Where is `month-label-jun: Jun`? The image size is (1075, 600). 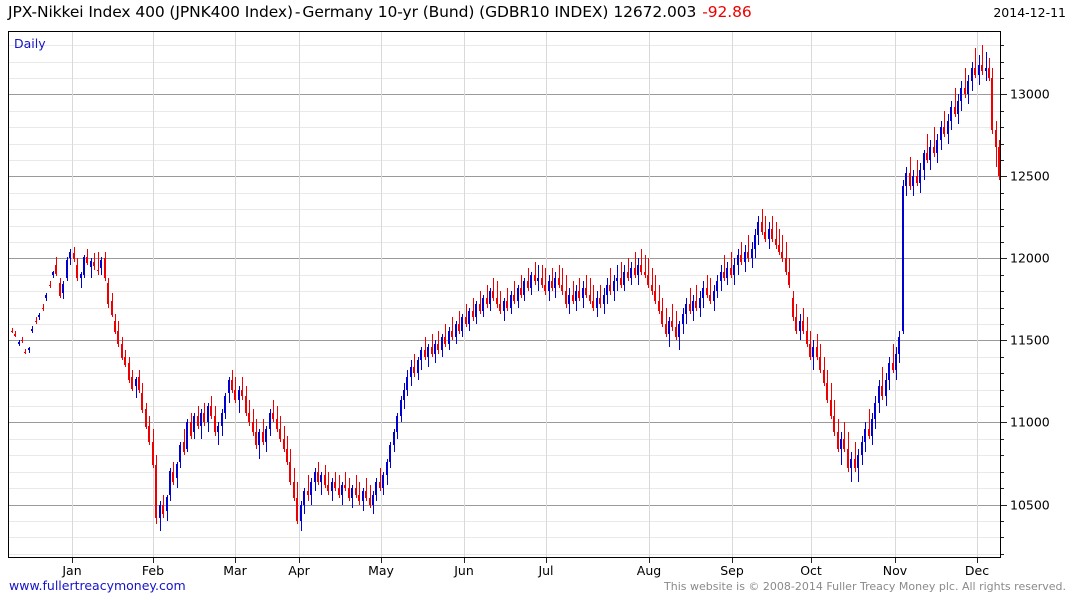 month-label-jun: Jun is located at coordinates (464, 570).